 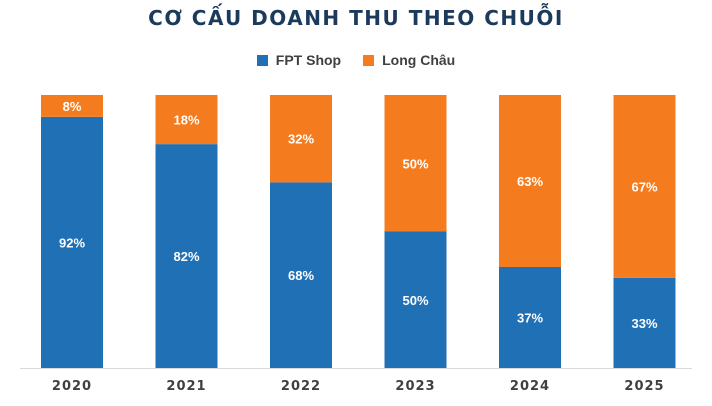 What do you see at coordinates (186, 386) in the screenshot?
I see `x-tick-label-2021: 2021` at bounding box center [186, 386].